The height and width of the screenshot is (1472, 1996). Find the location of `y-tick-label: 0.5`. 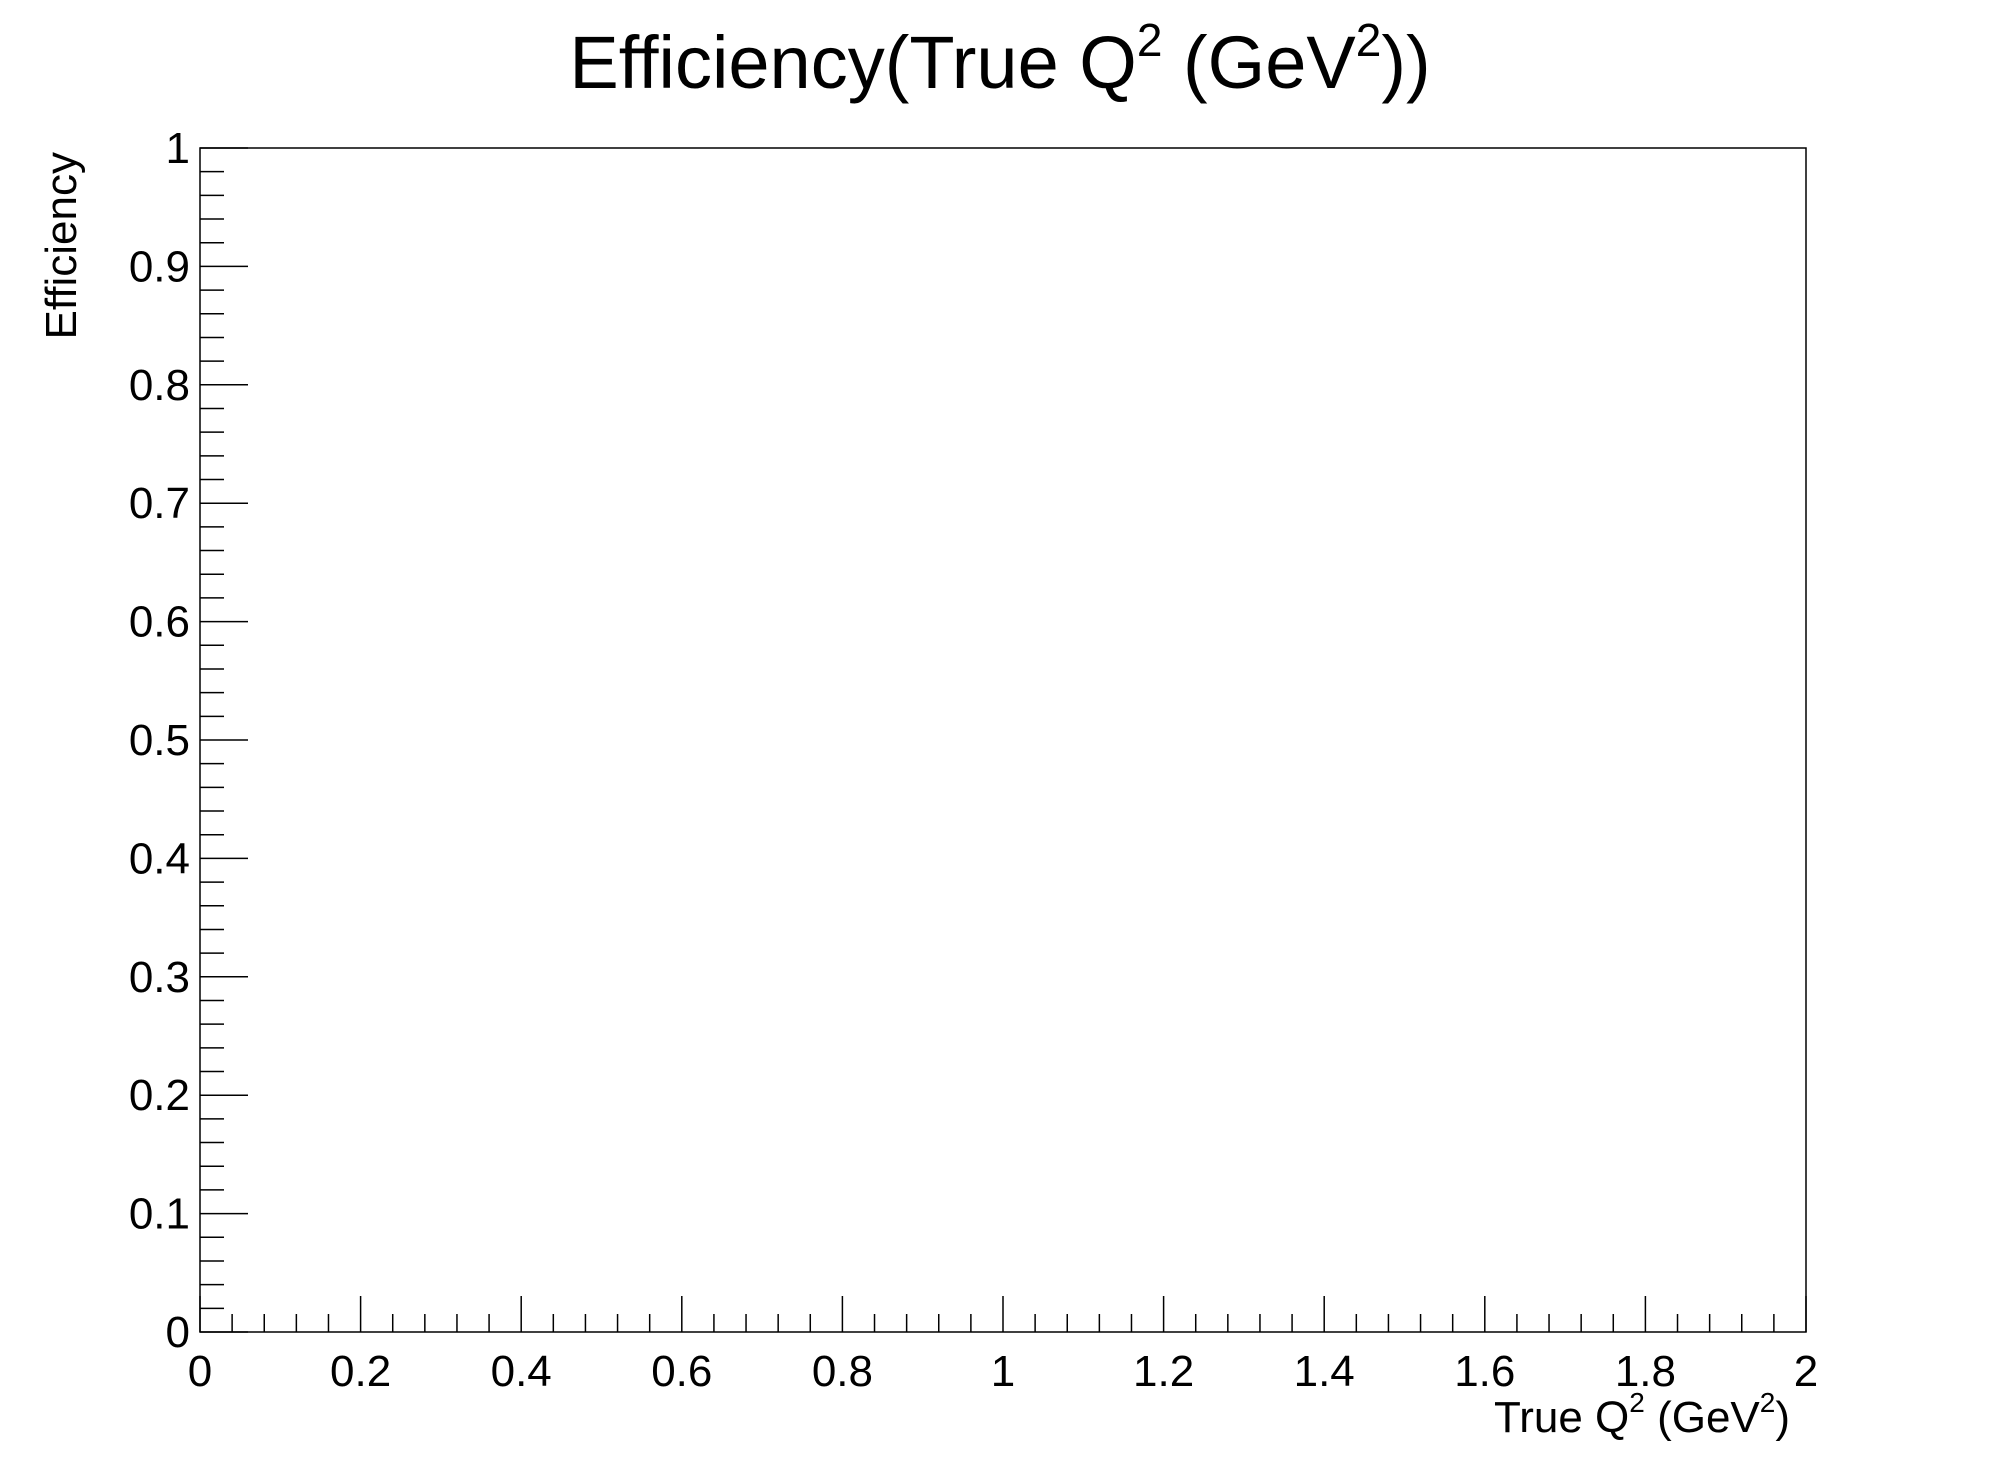

y-tick-label: 0.5 is located at coordinates (159, 740).